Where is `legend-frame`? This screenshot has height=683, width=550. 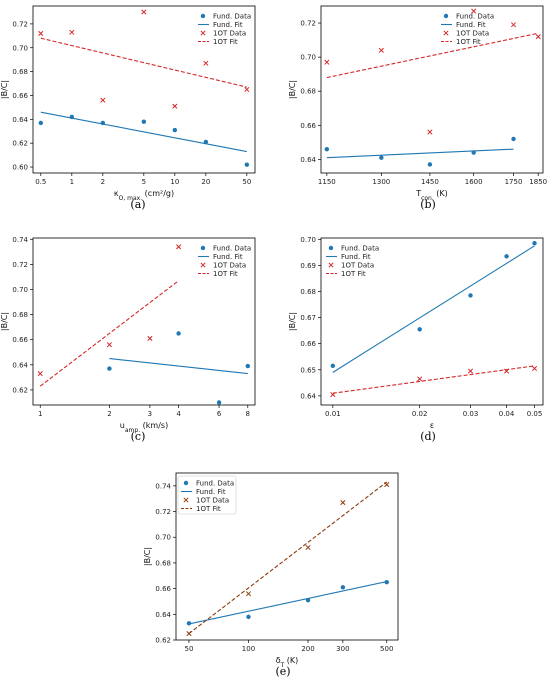 legend-frame is located at coordinates (207, 495).